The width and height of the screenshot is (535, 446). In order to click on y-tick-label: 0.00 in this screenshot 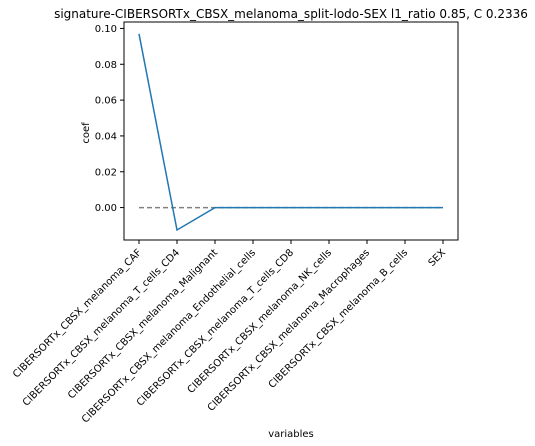, I will do `click(106, 208)`.